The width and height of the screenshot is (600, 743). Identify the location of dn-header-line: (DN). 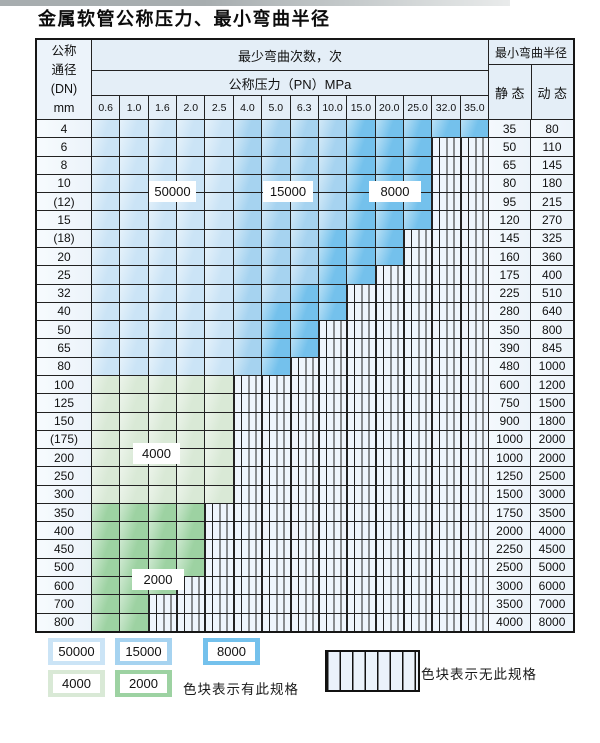
(64, 88).